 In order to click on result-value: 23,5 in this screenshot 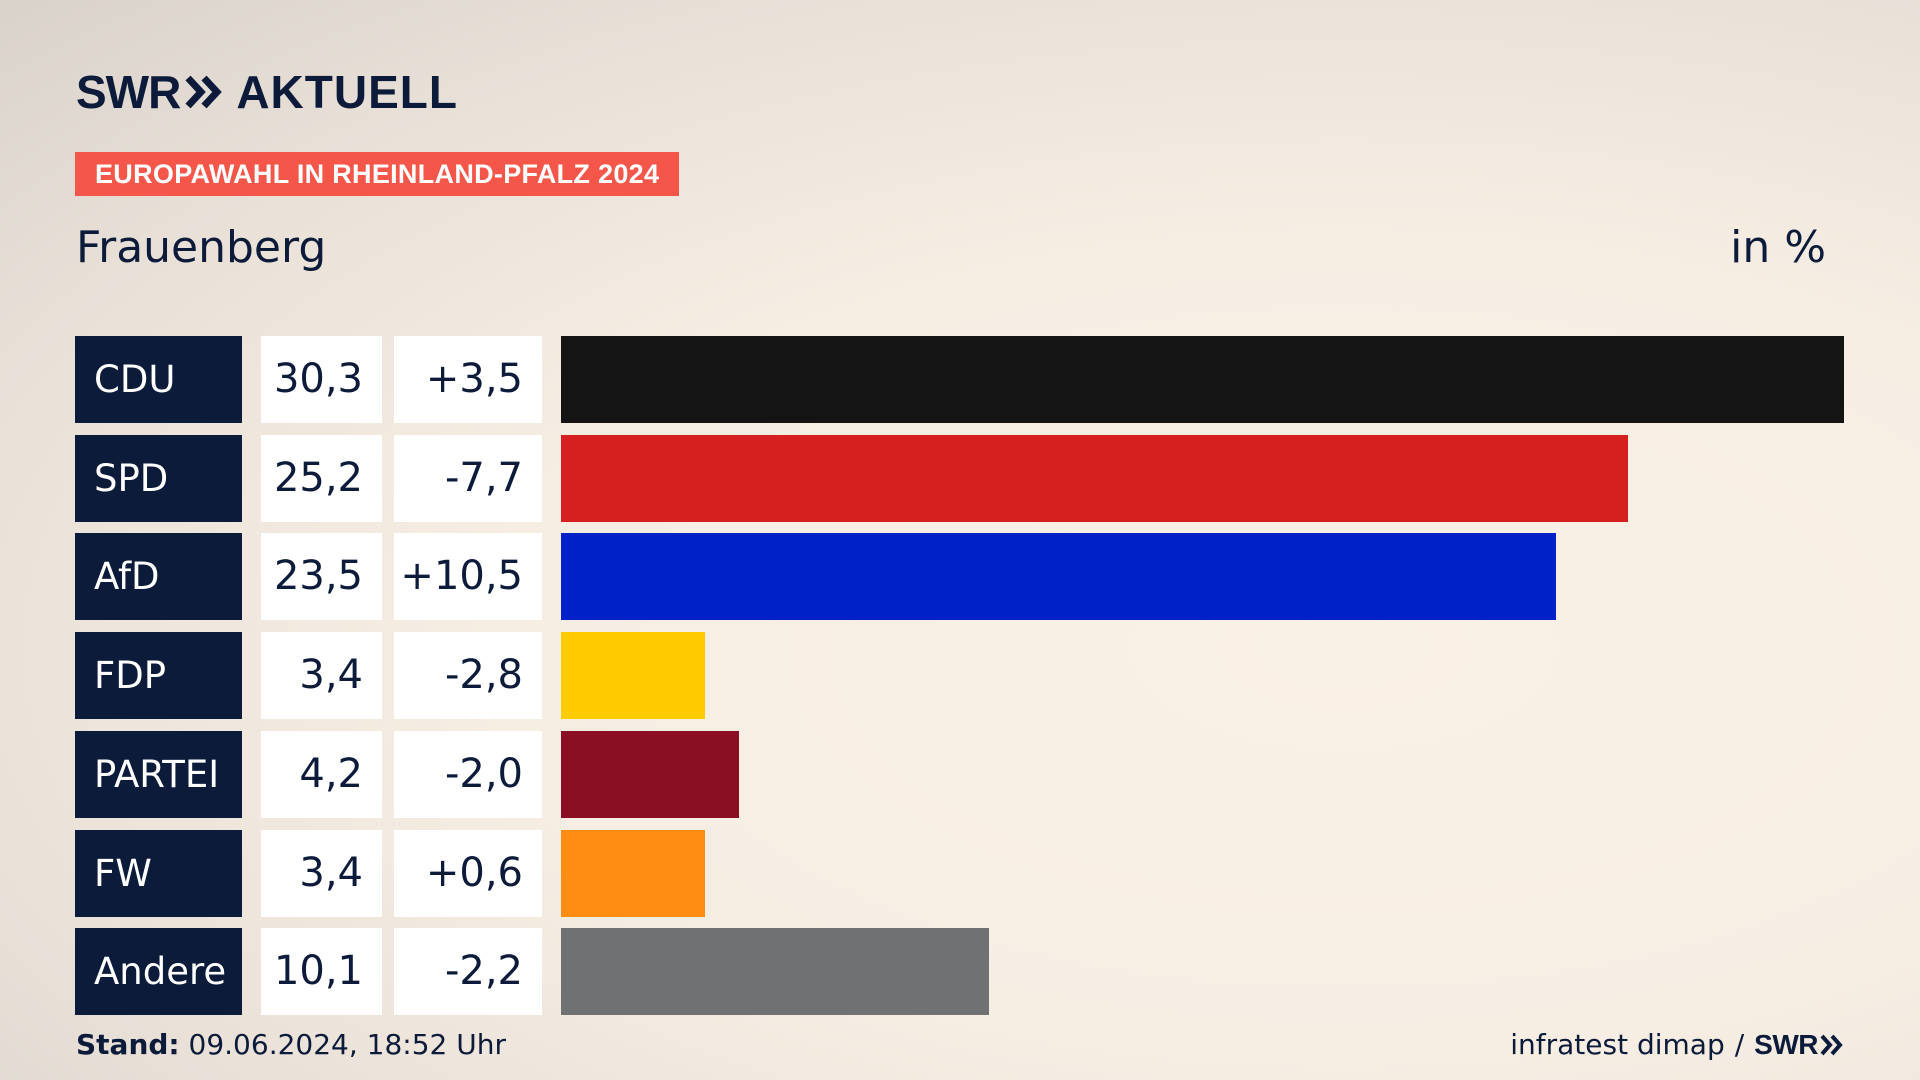, I will do `click(321, 577)`.